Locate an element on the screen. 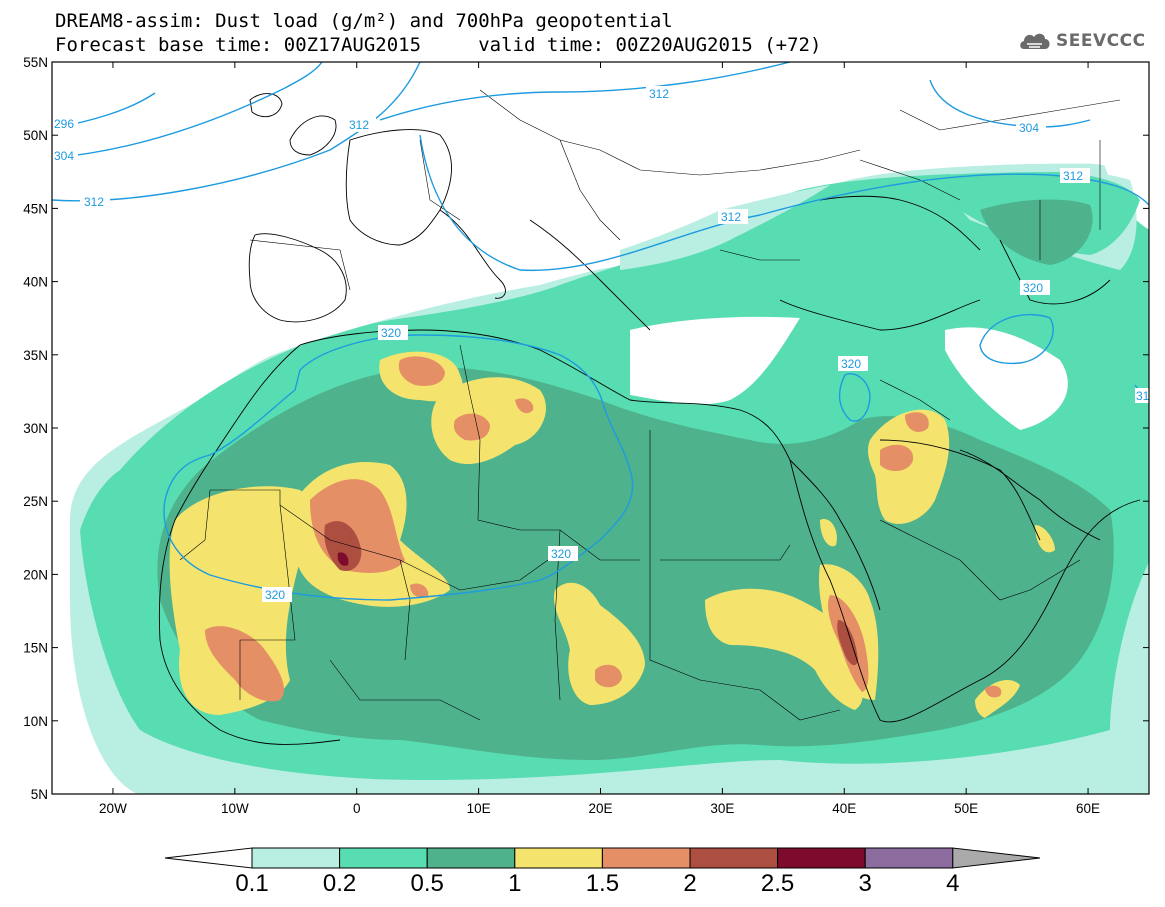 This screenshot has width=1165, height=907. lat-tick-label: 50N is located at coordinates (35, 135).